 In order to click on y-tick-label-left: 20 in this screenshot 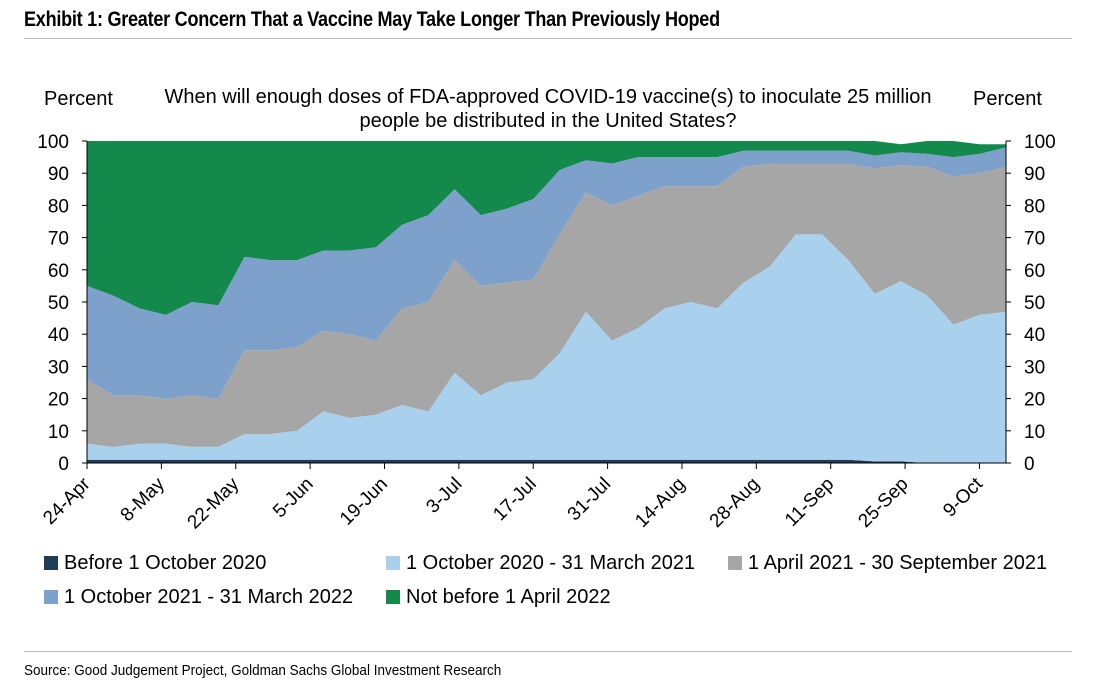, I will do `click(58, 400)`.